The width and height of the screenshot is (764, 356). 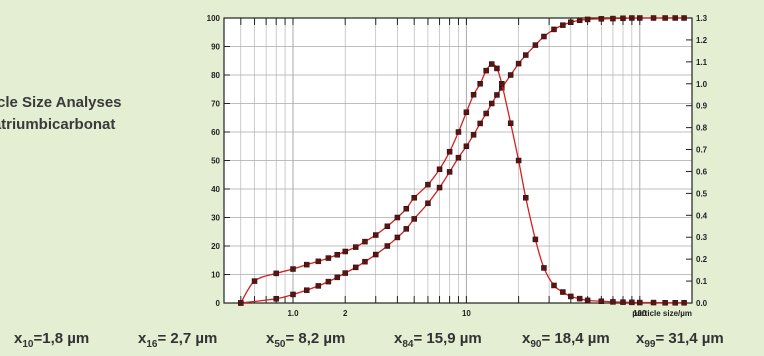 I want to click on stat-x50: x50= 8,2 µm, so click(x=306, y=340).